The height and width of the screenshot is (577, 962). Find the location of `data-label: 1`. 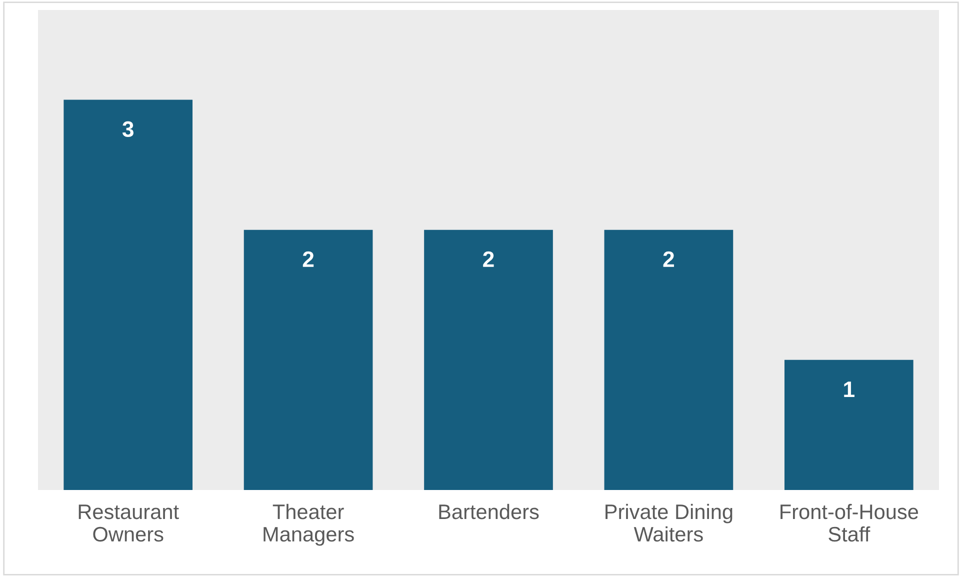

data-label: 1 is located at coordinates (849, 389).